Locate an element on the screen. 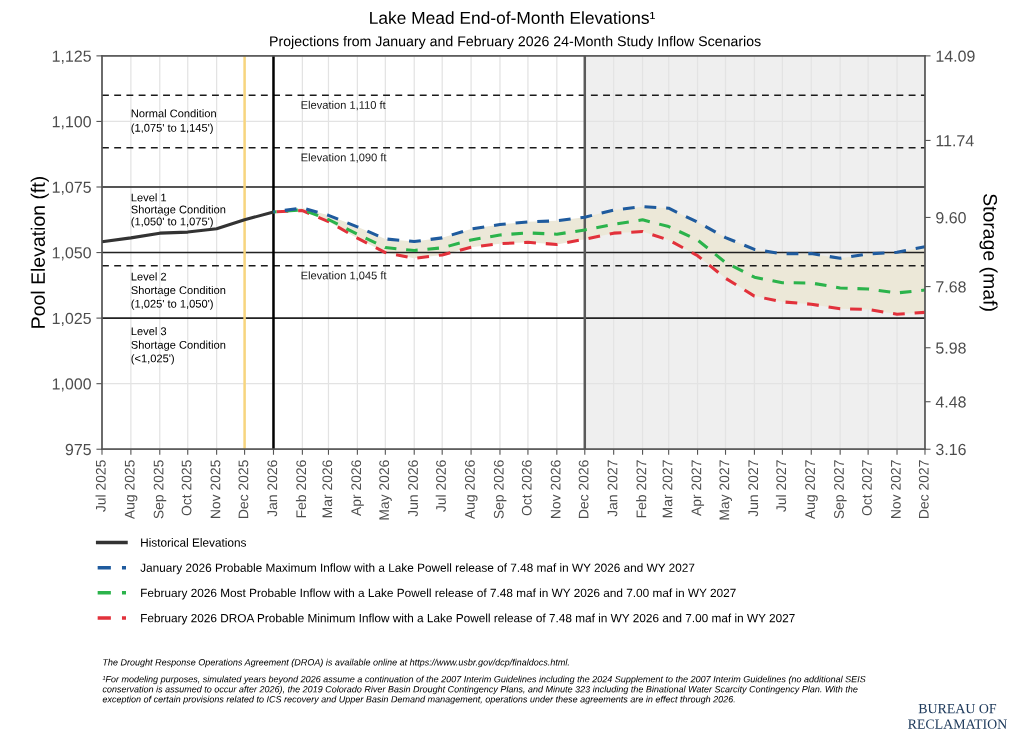 This screenshot has height=745, width=1024. y-tick-label: 1,000 is located at coordinates (71, 385).